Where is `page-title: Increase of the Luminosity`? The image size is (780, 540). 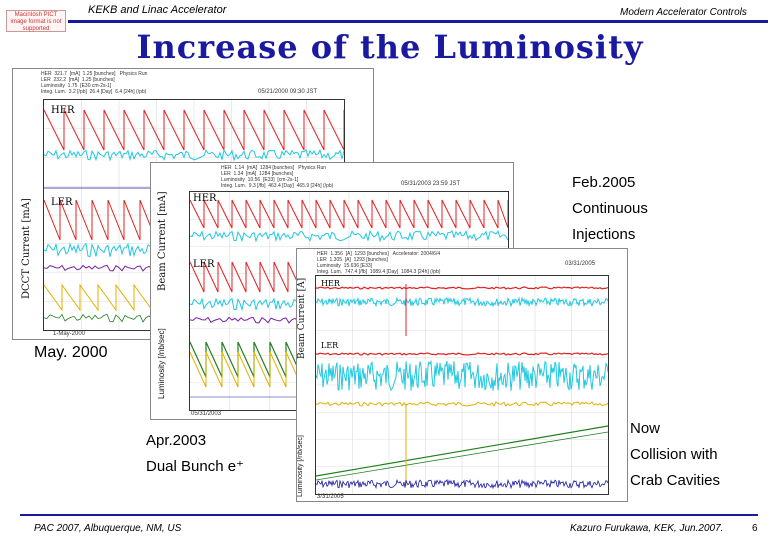
page-title: Increase of the Luminosity is located at coordinates (390, 47).